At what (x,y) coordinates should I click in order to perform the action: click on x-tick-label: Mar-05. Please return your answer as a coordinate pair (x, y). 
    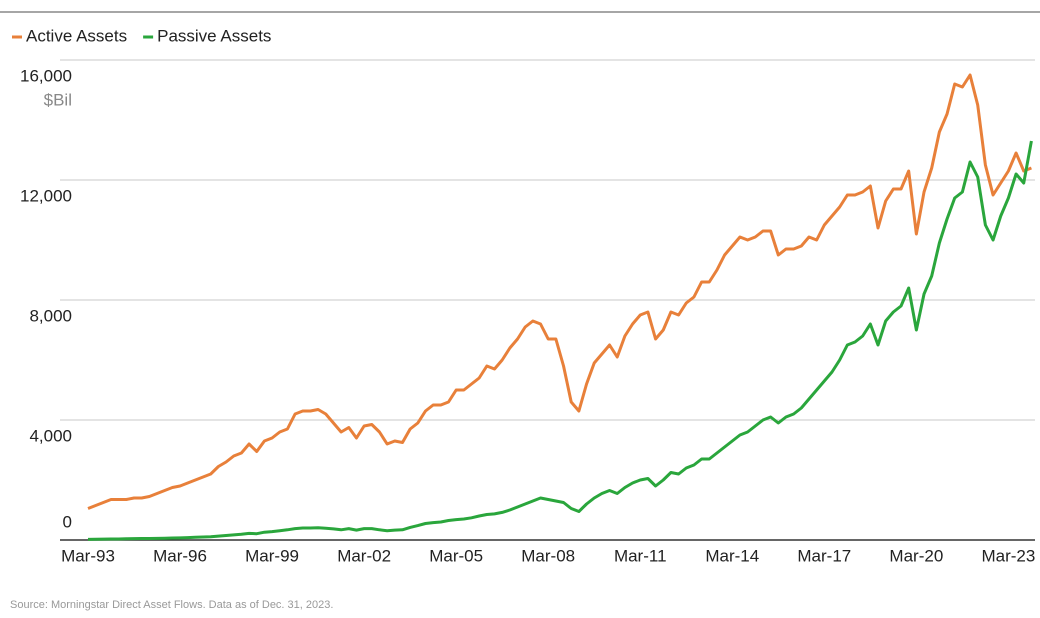
    Looking at the image, I should click on (456, 555).